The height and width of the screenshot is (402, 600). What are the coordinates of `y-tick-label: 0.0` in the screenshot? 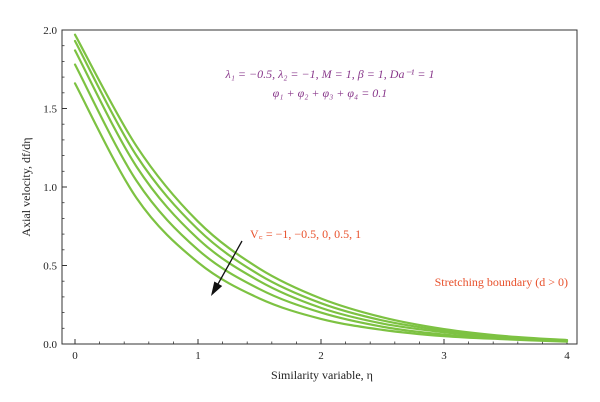 It's located at (50, 345).